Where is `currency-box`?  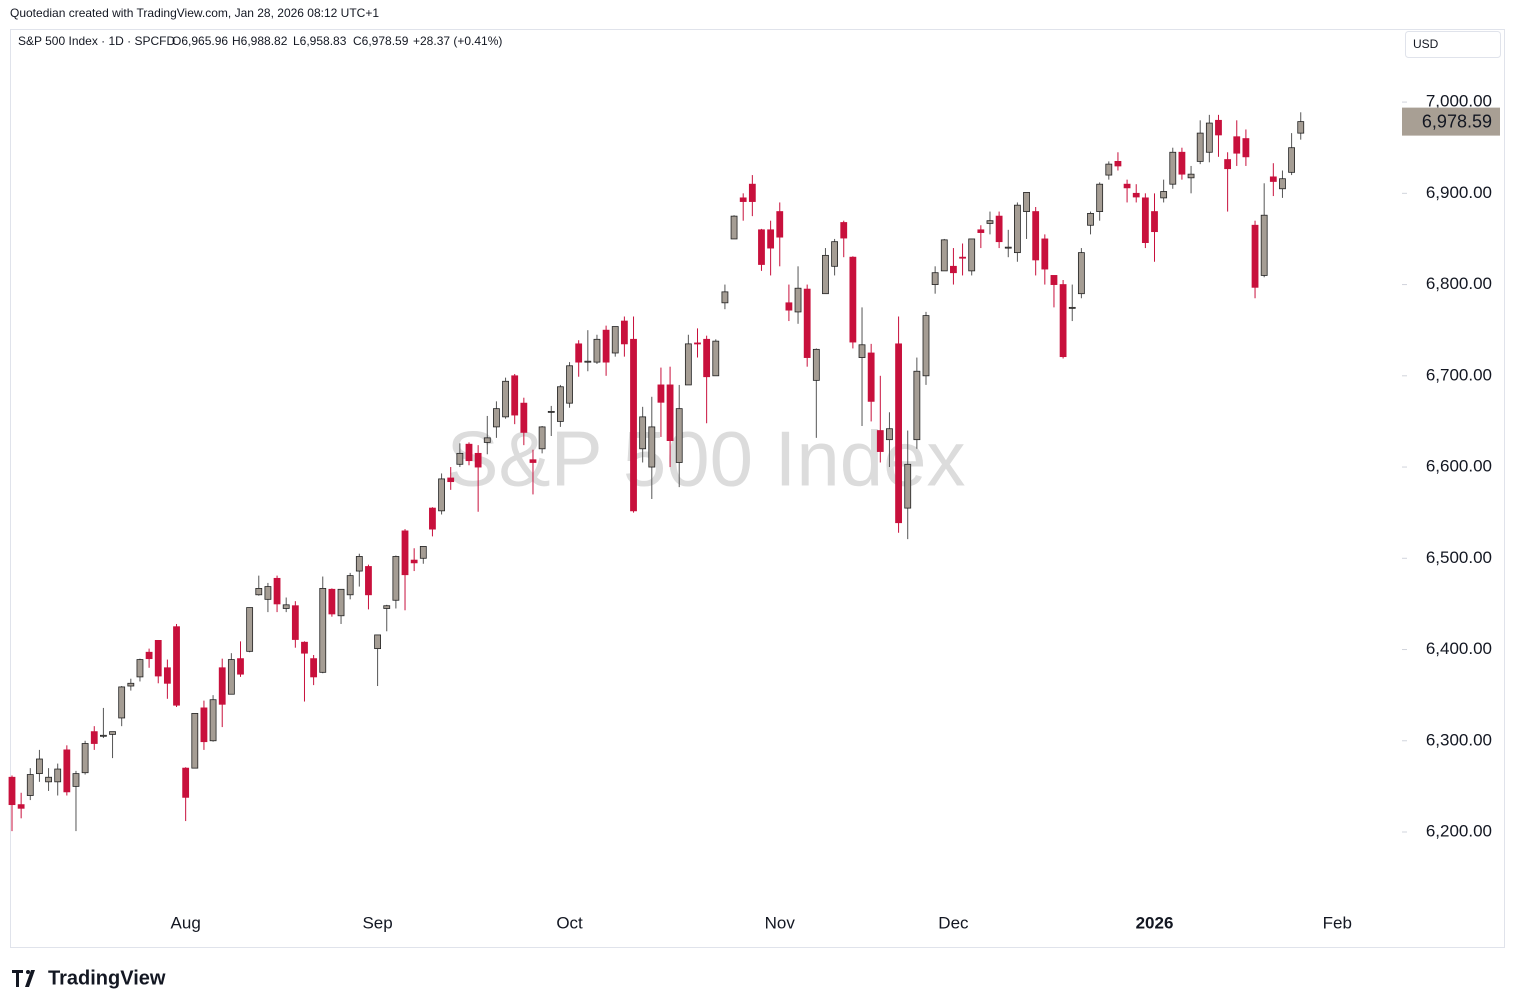
currency-box is located at coordinates (1453, 44).